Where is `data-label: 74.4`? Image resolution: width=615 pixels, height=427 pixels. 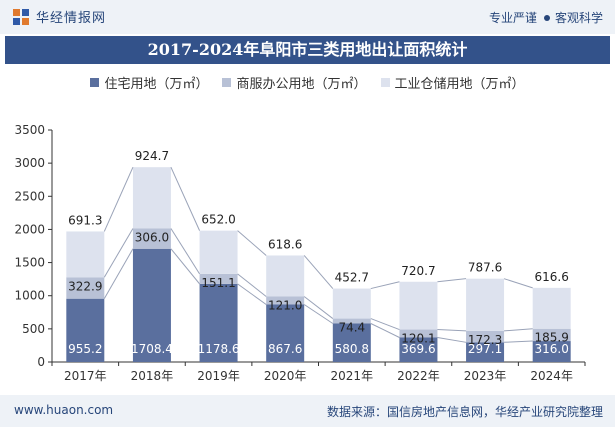 data-label: 74.4 is located at coordinates (351, 328).